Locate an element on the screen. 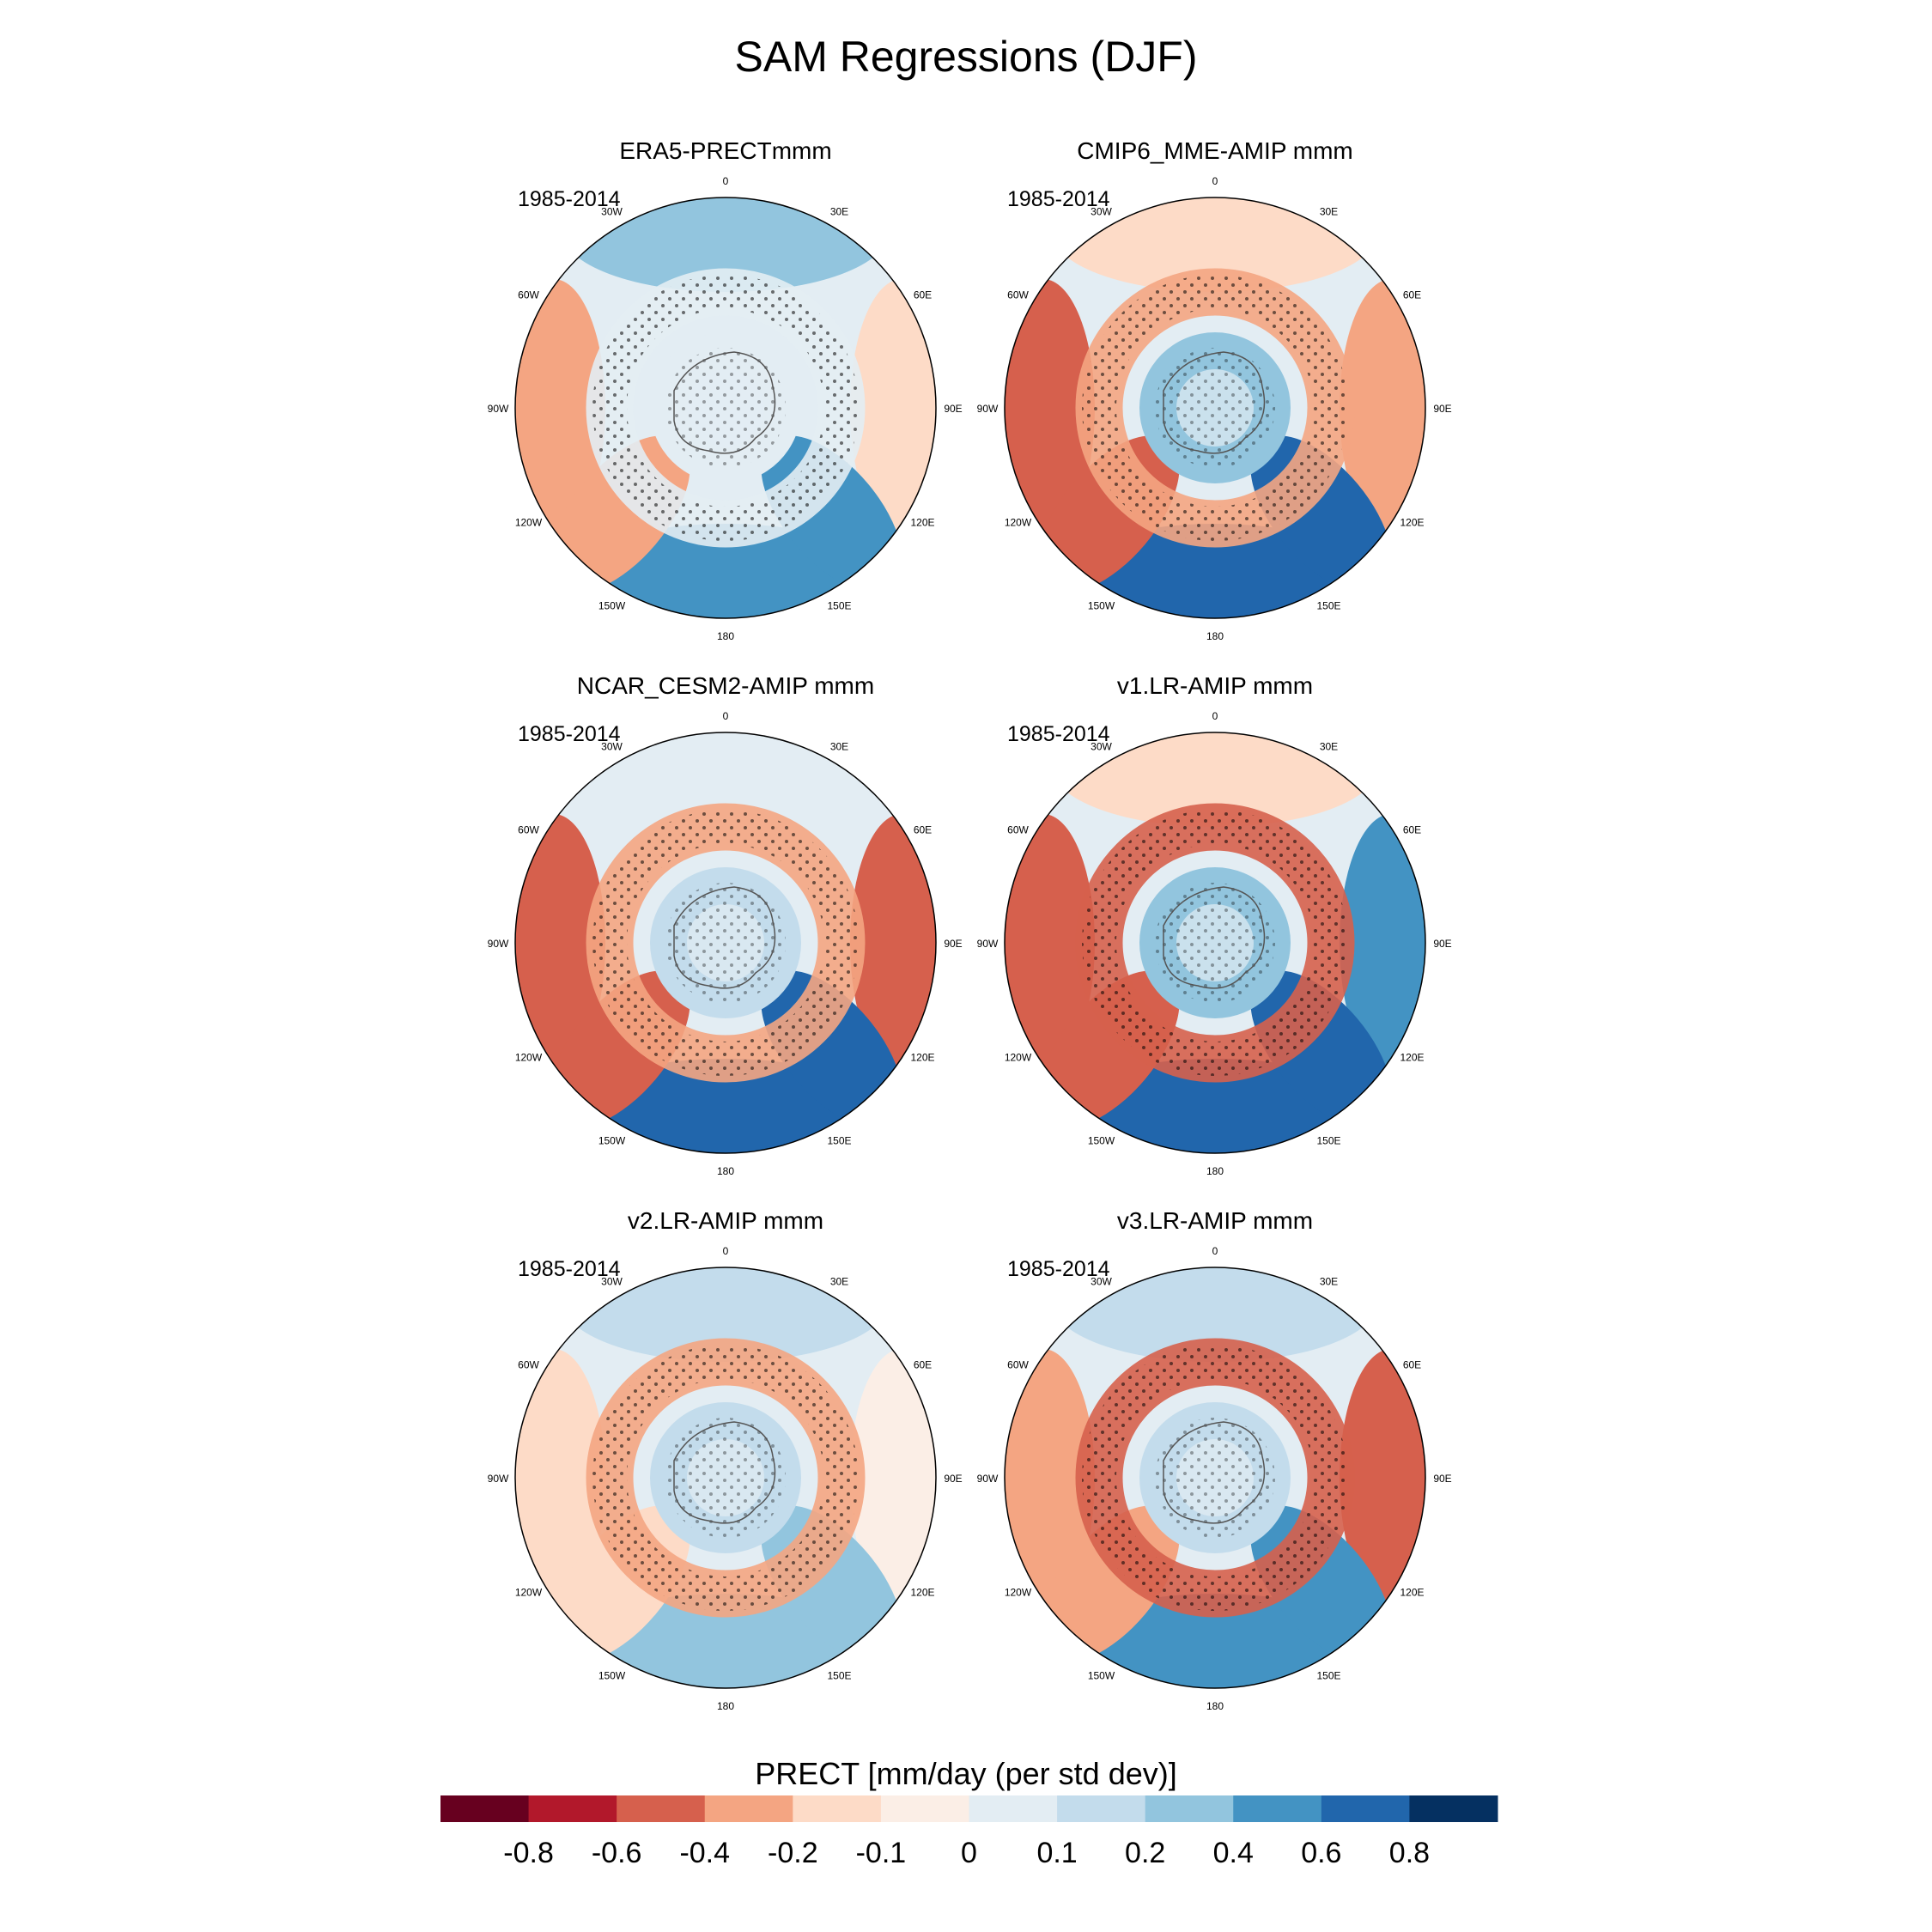 The image size is (1932, 1932). colorbar-tick-label: -0.2 is located at coordinates (793, 1853).